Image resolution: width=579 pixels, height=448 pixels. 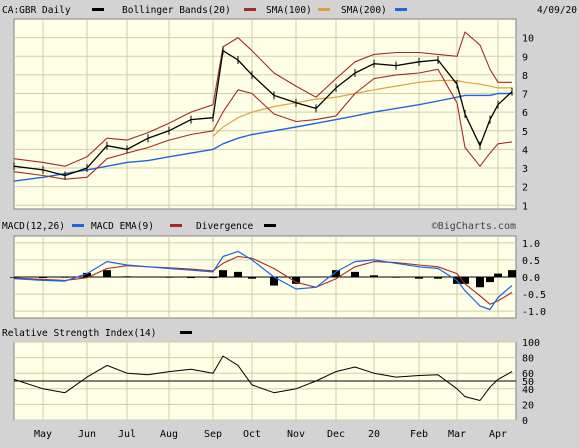 What do you see at coordinates (525, 95) in the screenshot?
I see `price-y-tick-label: 7` at bounding box center [525, 95].